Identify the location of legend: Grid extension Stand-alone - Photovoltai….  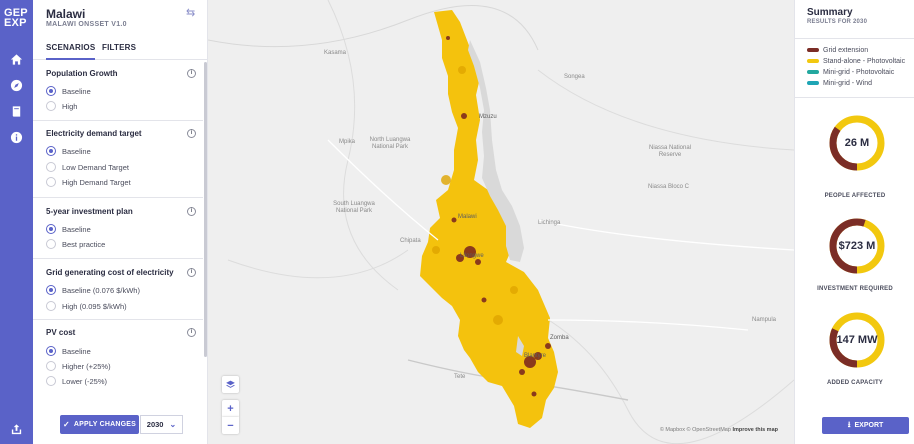
(854, 68).